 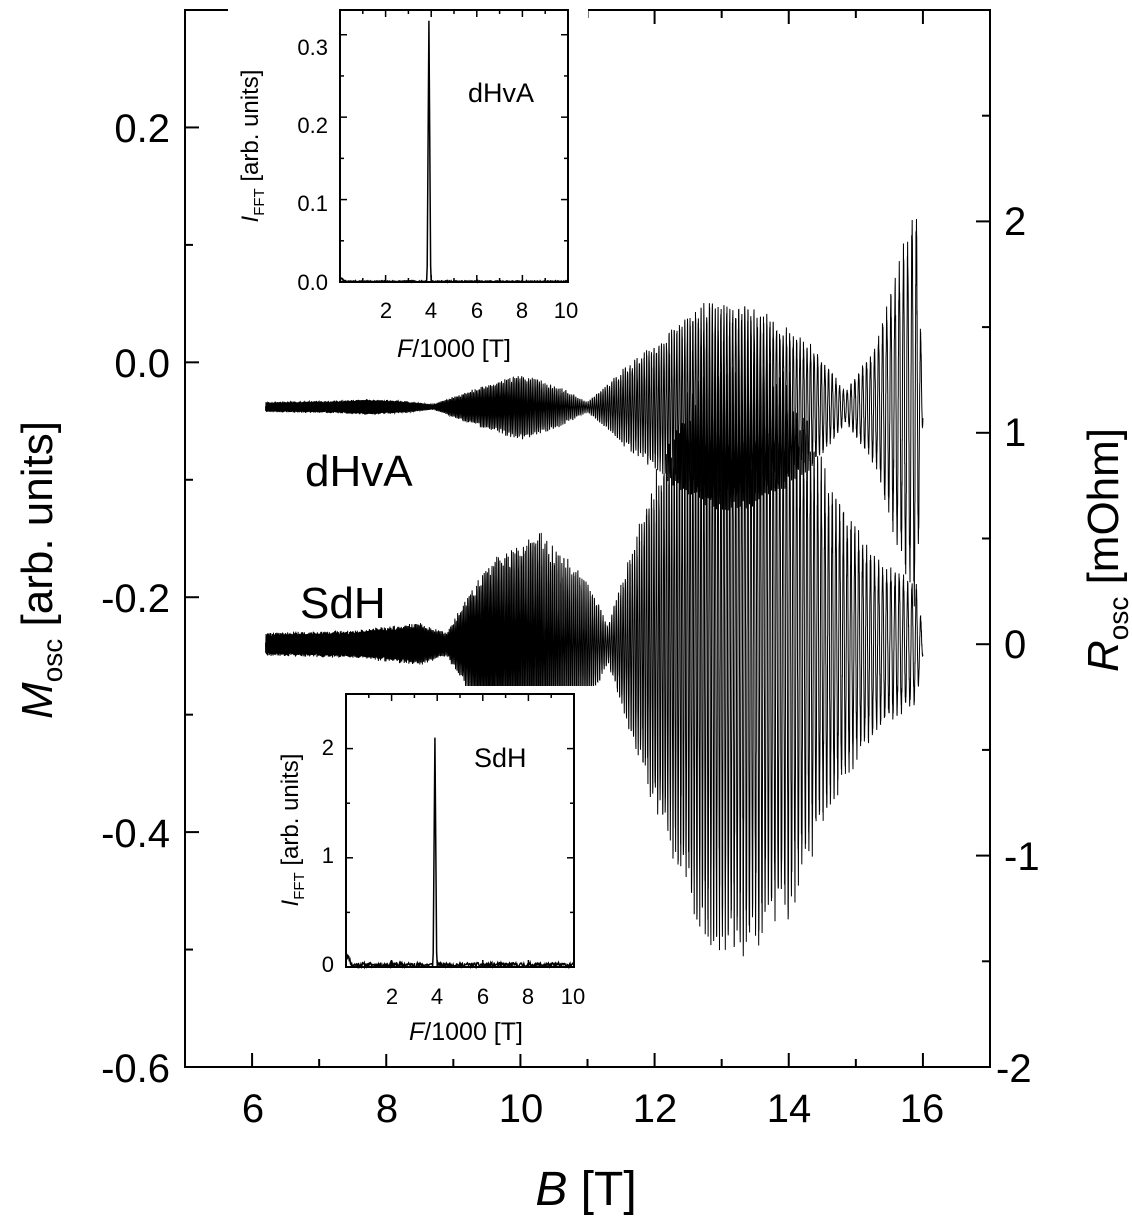 I want to click on inset-sdh-x-tick-labels: 2 4 6 8 10, so click(x=485, y=996).